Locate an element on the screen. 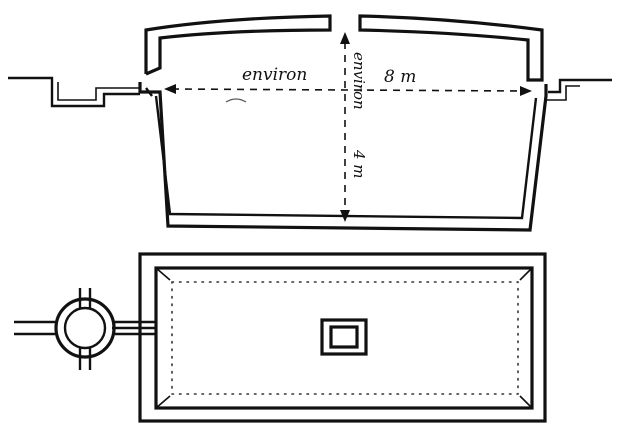 This screenshot has width=621, height=436. manhole-inner is located at coordinates (344, 337).